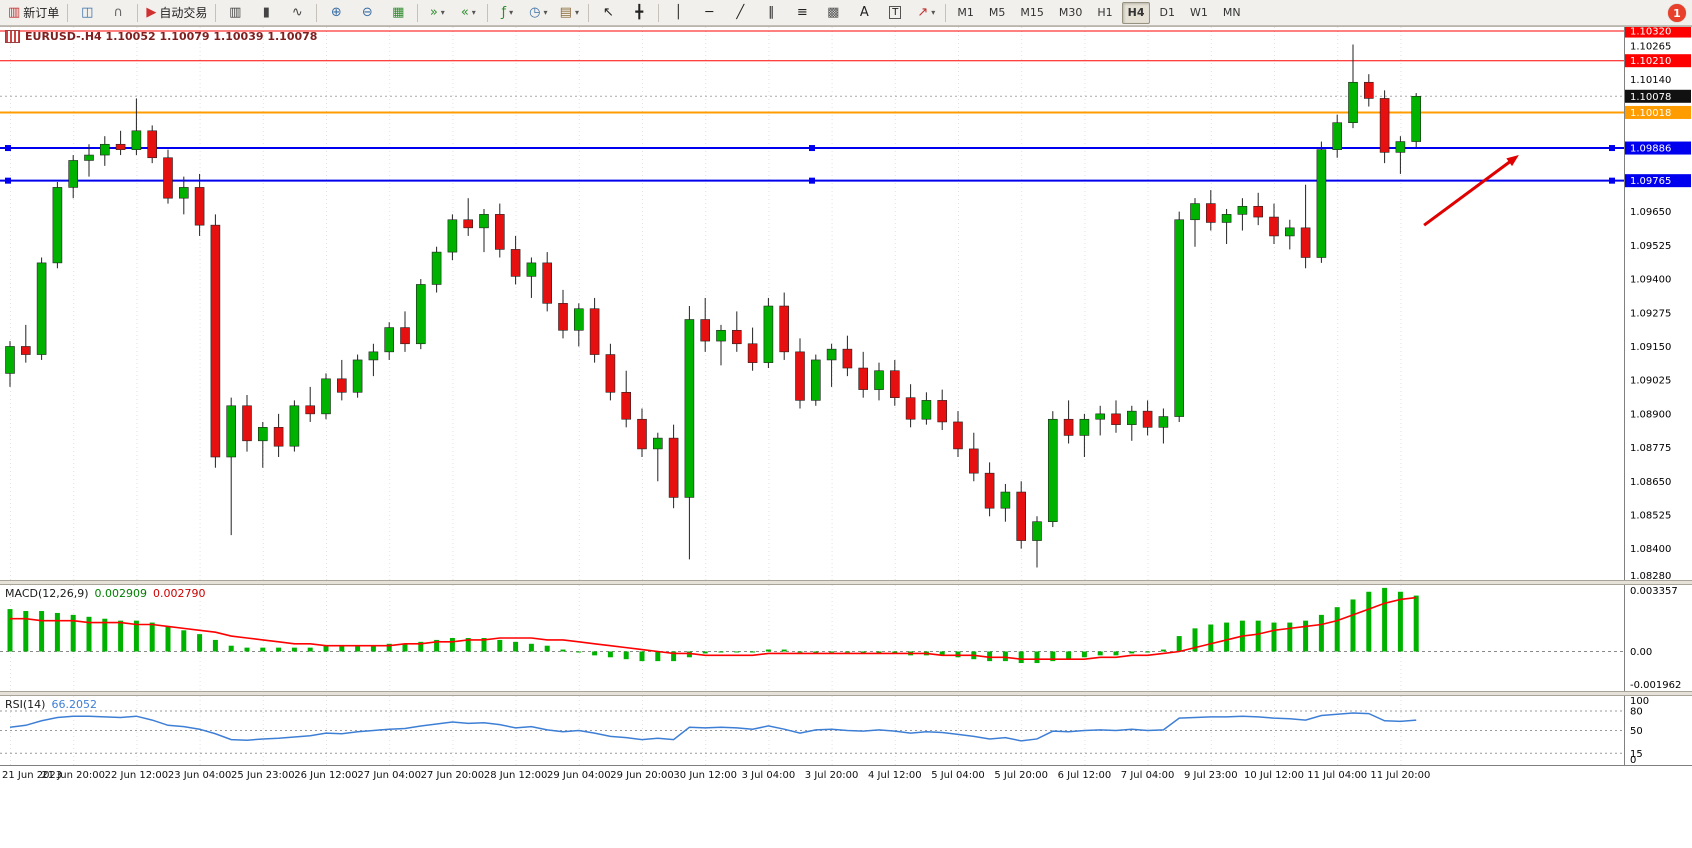 Image resolution: width=1692 pixels, height=848 pixels. Describe the element at coordinates (639, 13) in the screenshot. I see `crosshair-button: ╋` at that location.